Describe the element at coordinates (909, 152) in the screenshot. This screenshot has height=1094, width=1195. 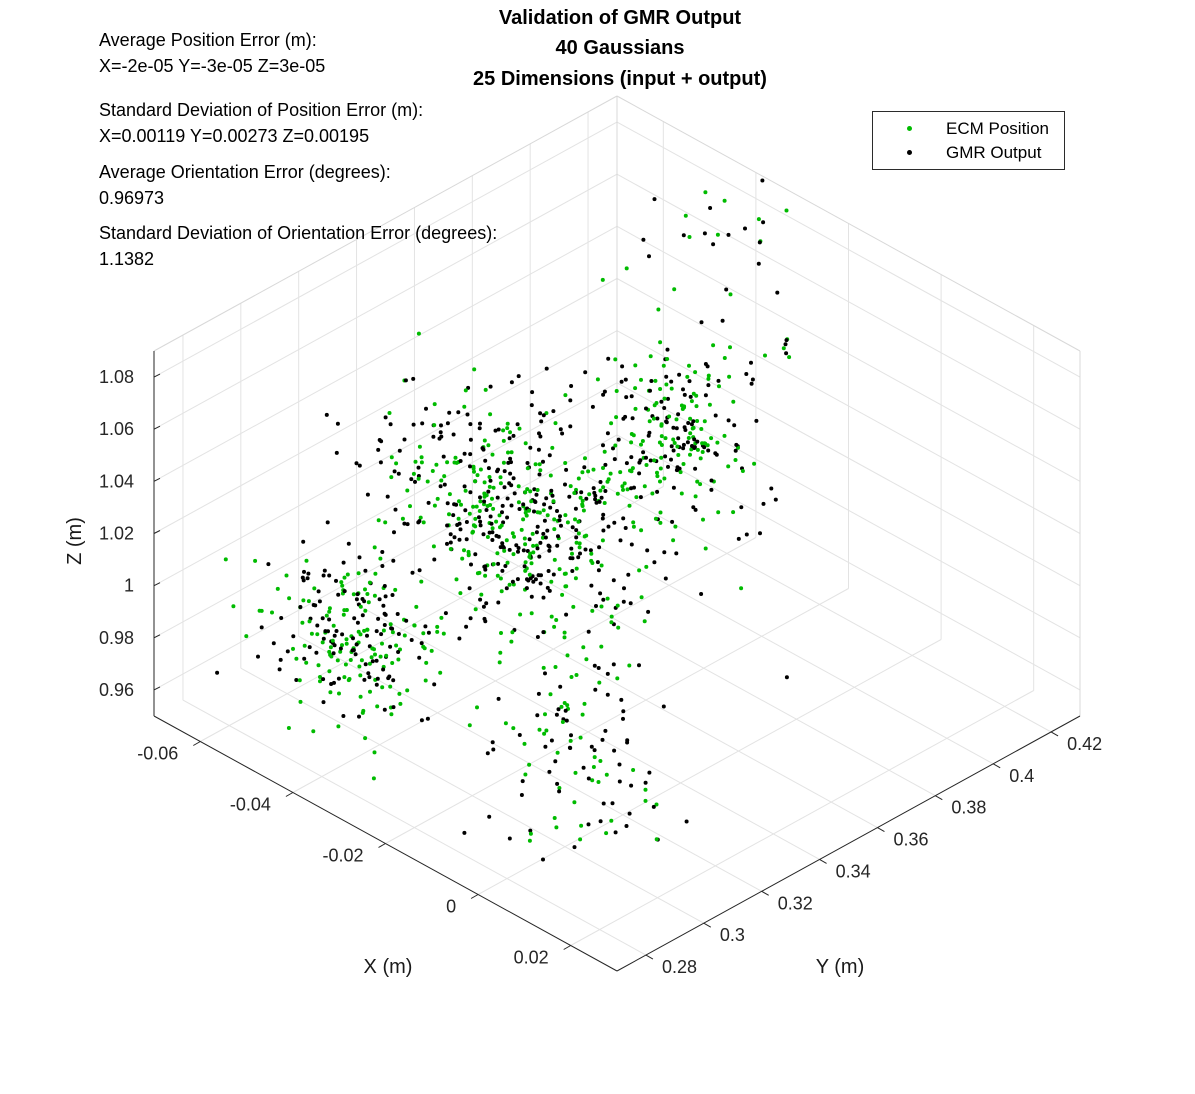
I see `legend-marker-gmr` at that location.